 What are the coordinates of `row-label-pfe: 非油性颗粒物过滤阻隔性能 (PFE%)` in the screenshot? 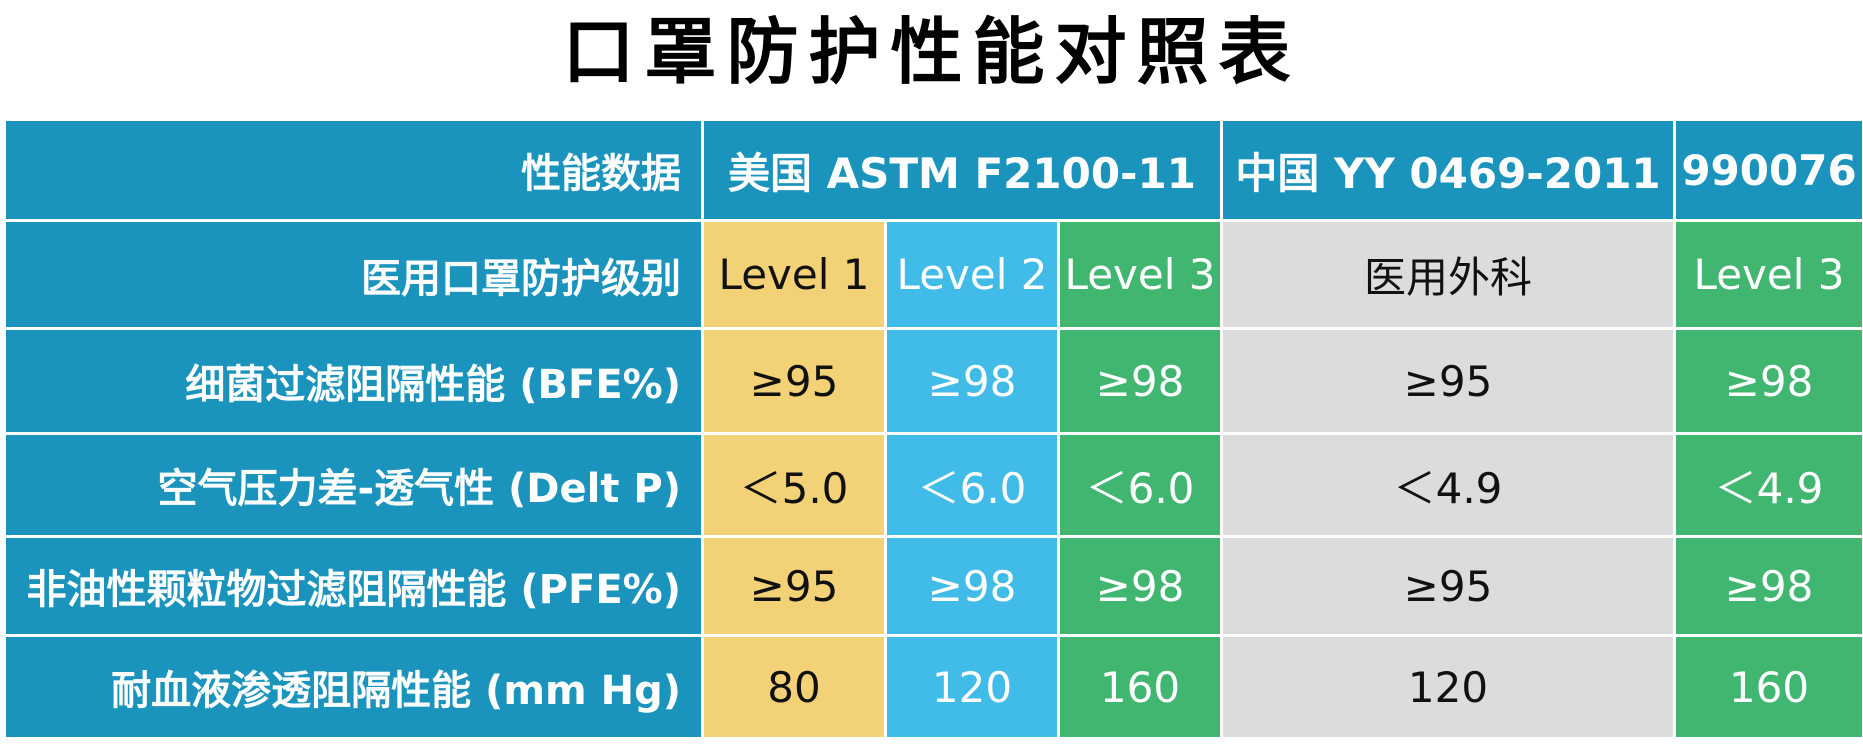 It's located at (353, 586).